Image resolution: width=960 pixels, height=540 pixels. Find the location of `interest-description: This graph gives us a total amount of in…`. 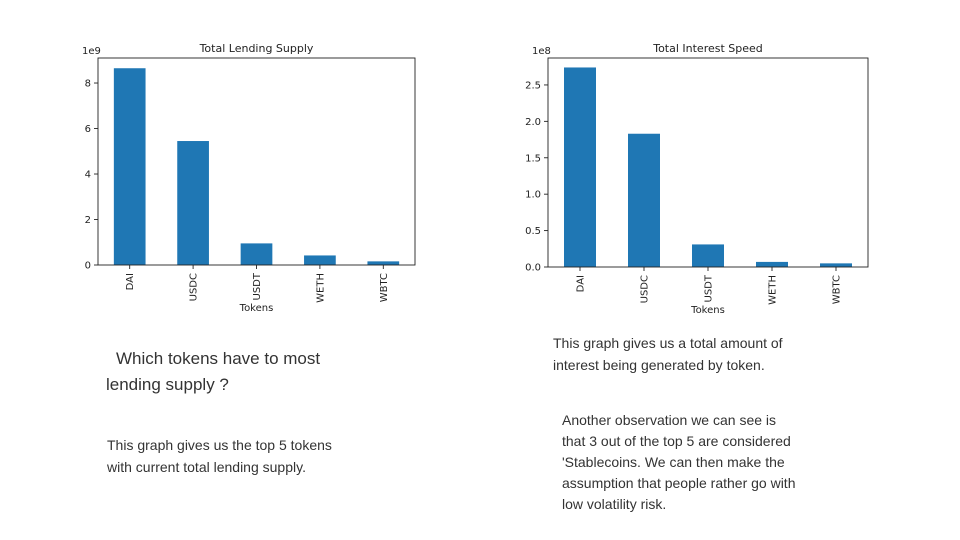

interest-description: This graph gives us a total amount of in… is located at coordinates (668, 354).